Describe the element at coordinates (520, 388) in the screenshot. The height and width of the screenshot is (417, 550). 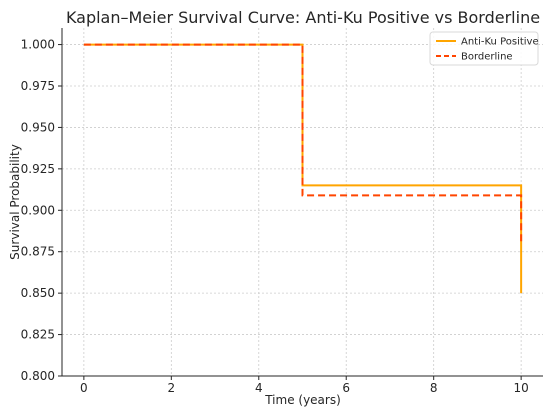
I see `x-tick-label: 10` at that location.